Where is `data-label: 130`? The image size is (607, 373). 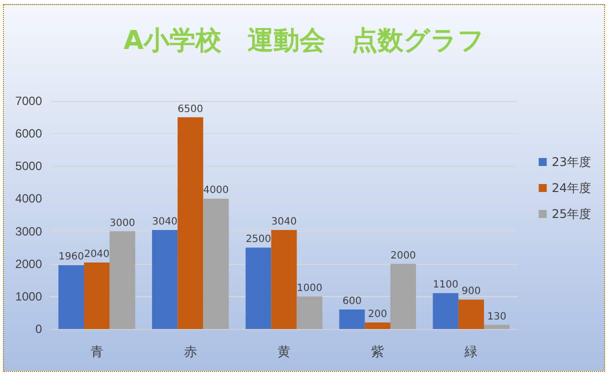
data-label: 130 is located at coordinates (496, 316).